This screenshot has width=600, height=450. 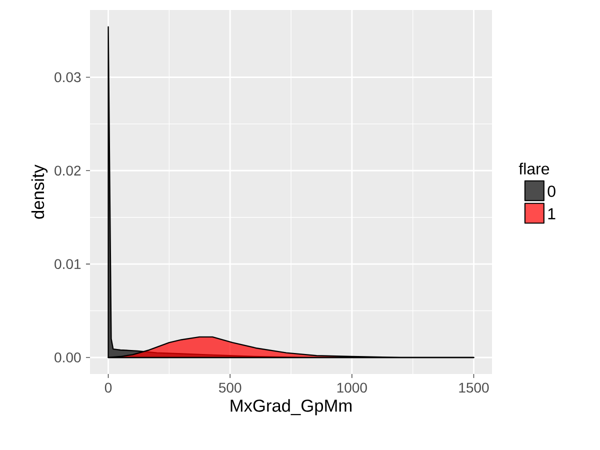 I want to click on y-tick-label: 0.00, so click(x=67, y=357).